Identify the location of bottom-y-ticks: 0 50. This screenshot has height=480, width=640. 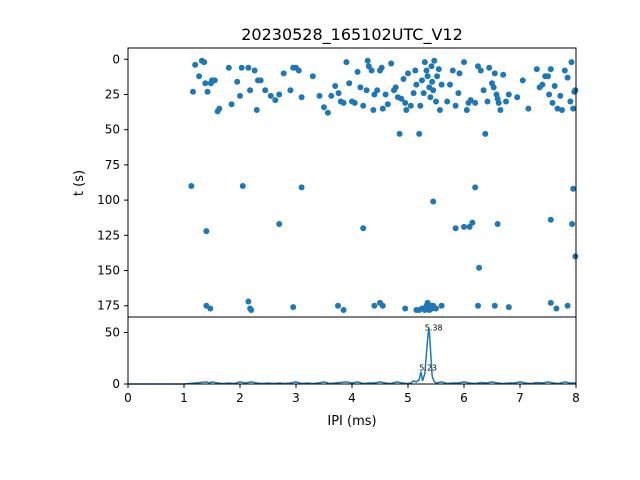
(116, 358).